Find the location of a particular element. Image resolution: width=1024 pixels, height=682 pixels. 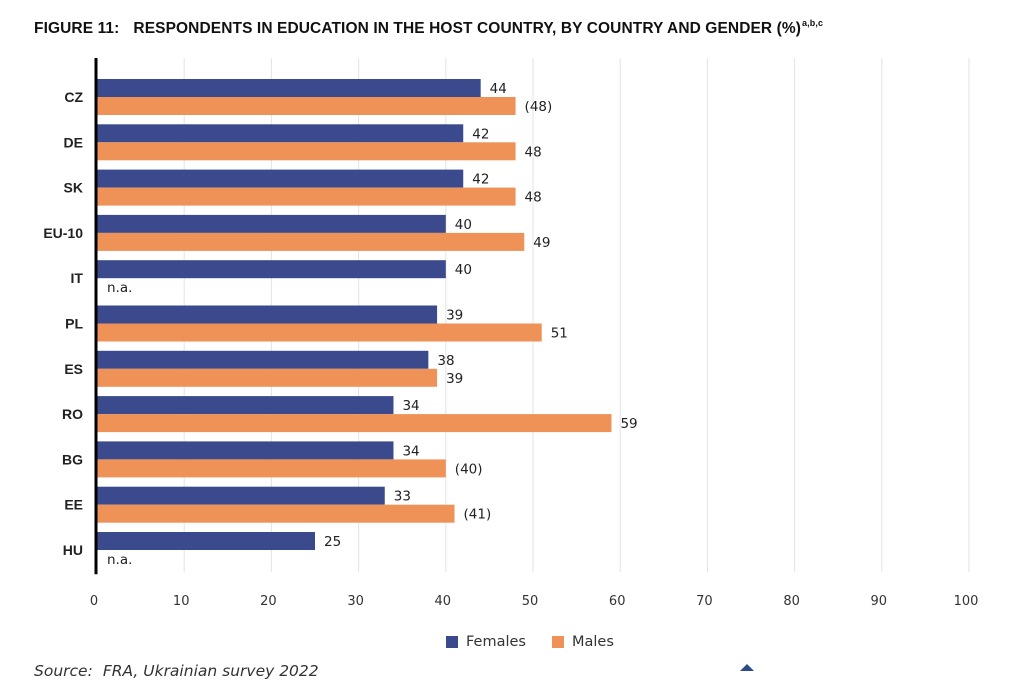

x-tick-label: 50 is located at coordinates (530, 601).